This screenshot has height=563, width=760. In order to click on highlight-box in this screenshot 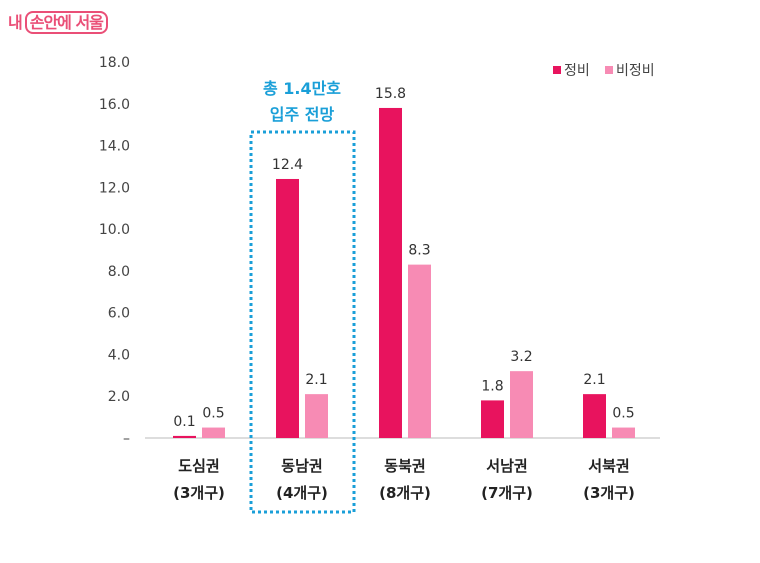, I will do `click(302, 322)`.